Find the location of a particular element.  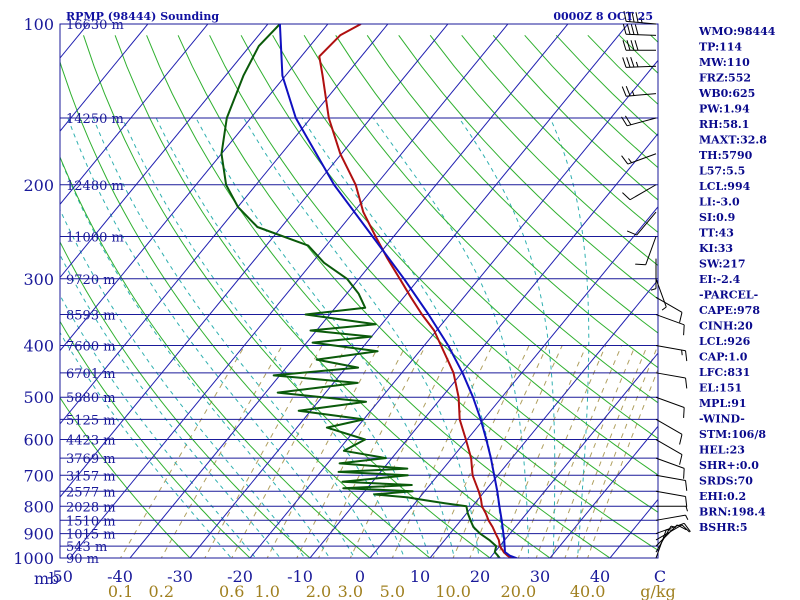

mixing-ratio-label: 20.0 is located at coordinates (519, 591).